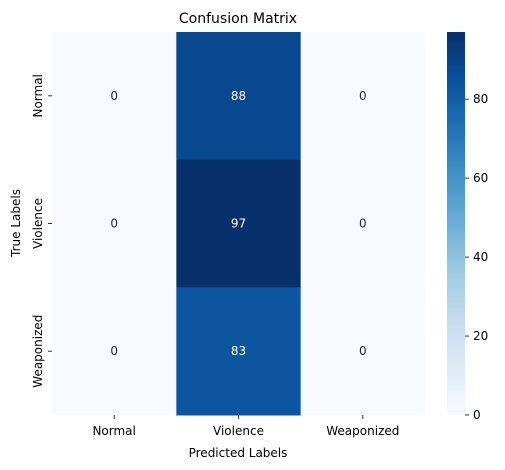  What do you see at coordinates (38, 351) in the screenshot?
I see `y-tick-label: Weaponized` at bounding box center [38, 351].